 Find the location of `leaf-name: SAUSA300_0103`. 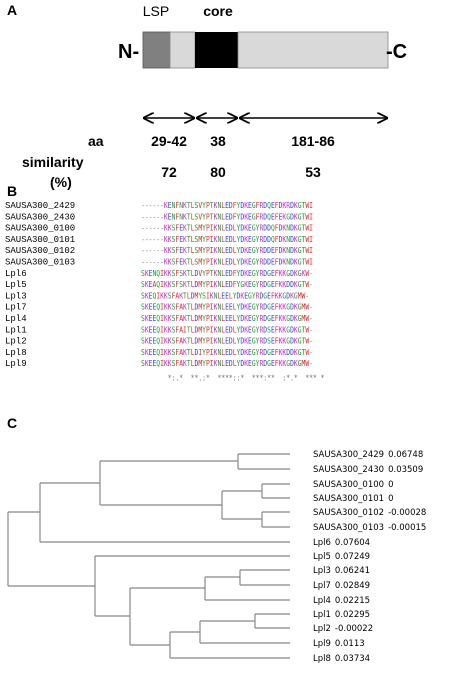

leaf-name: SAUSA300_0103 is located at coordinates (348, 528).